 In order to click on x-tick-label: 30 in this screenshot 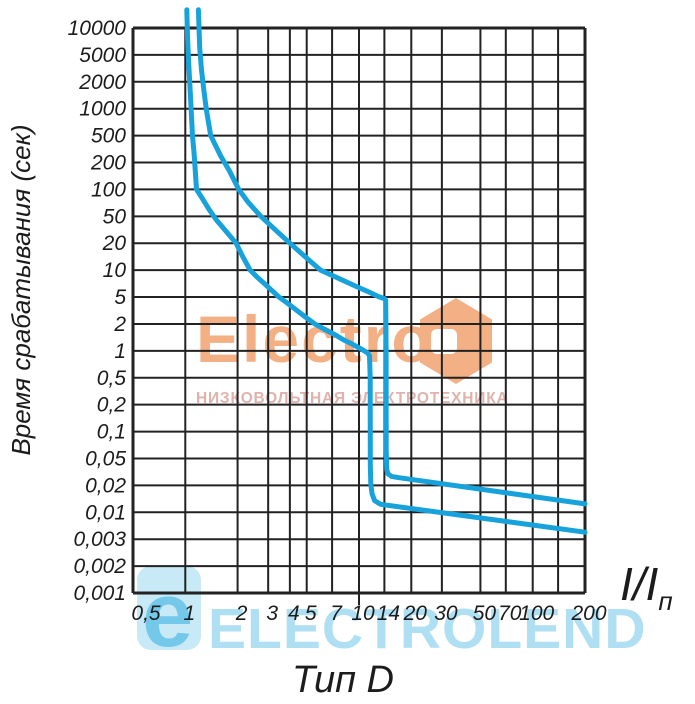, I will do `click(446, 613)`.